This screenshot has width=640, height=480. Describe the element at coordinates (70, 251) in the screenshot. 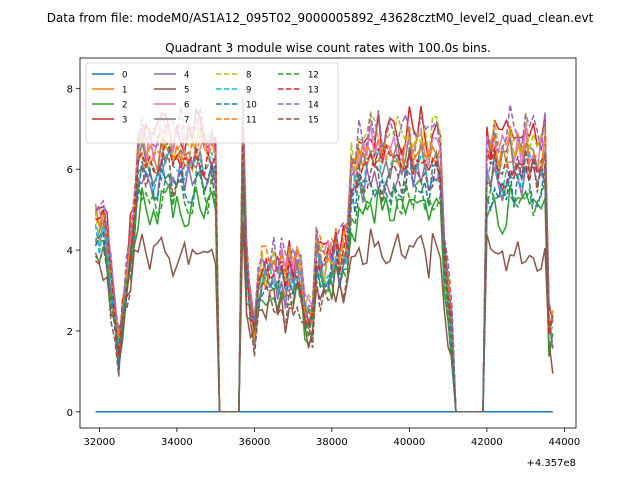

I see `y-tick-label: 4` at that location.